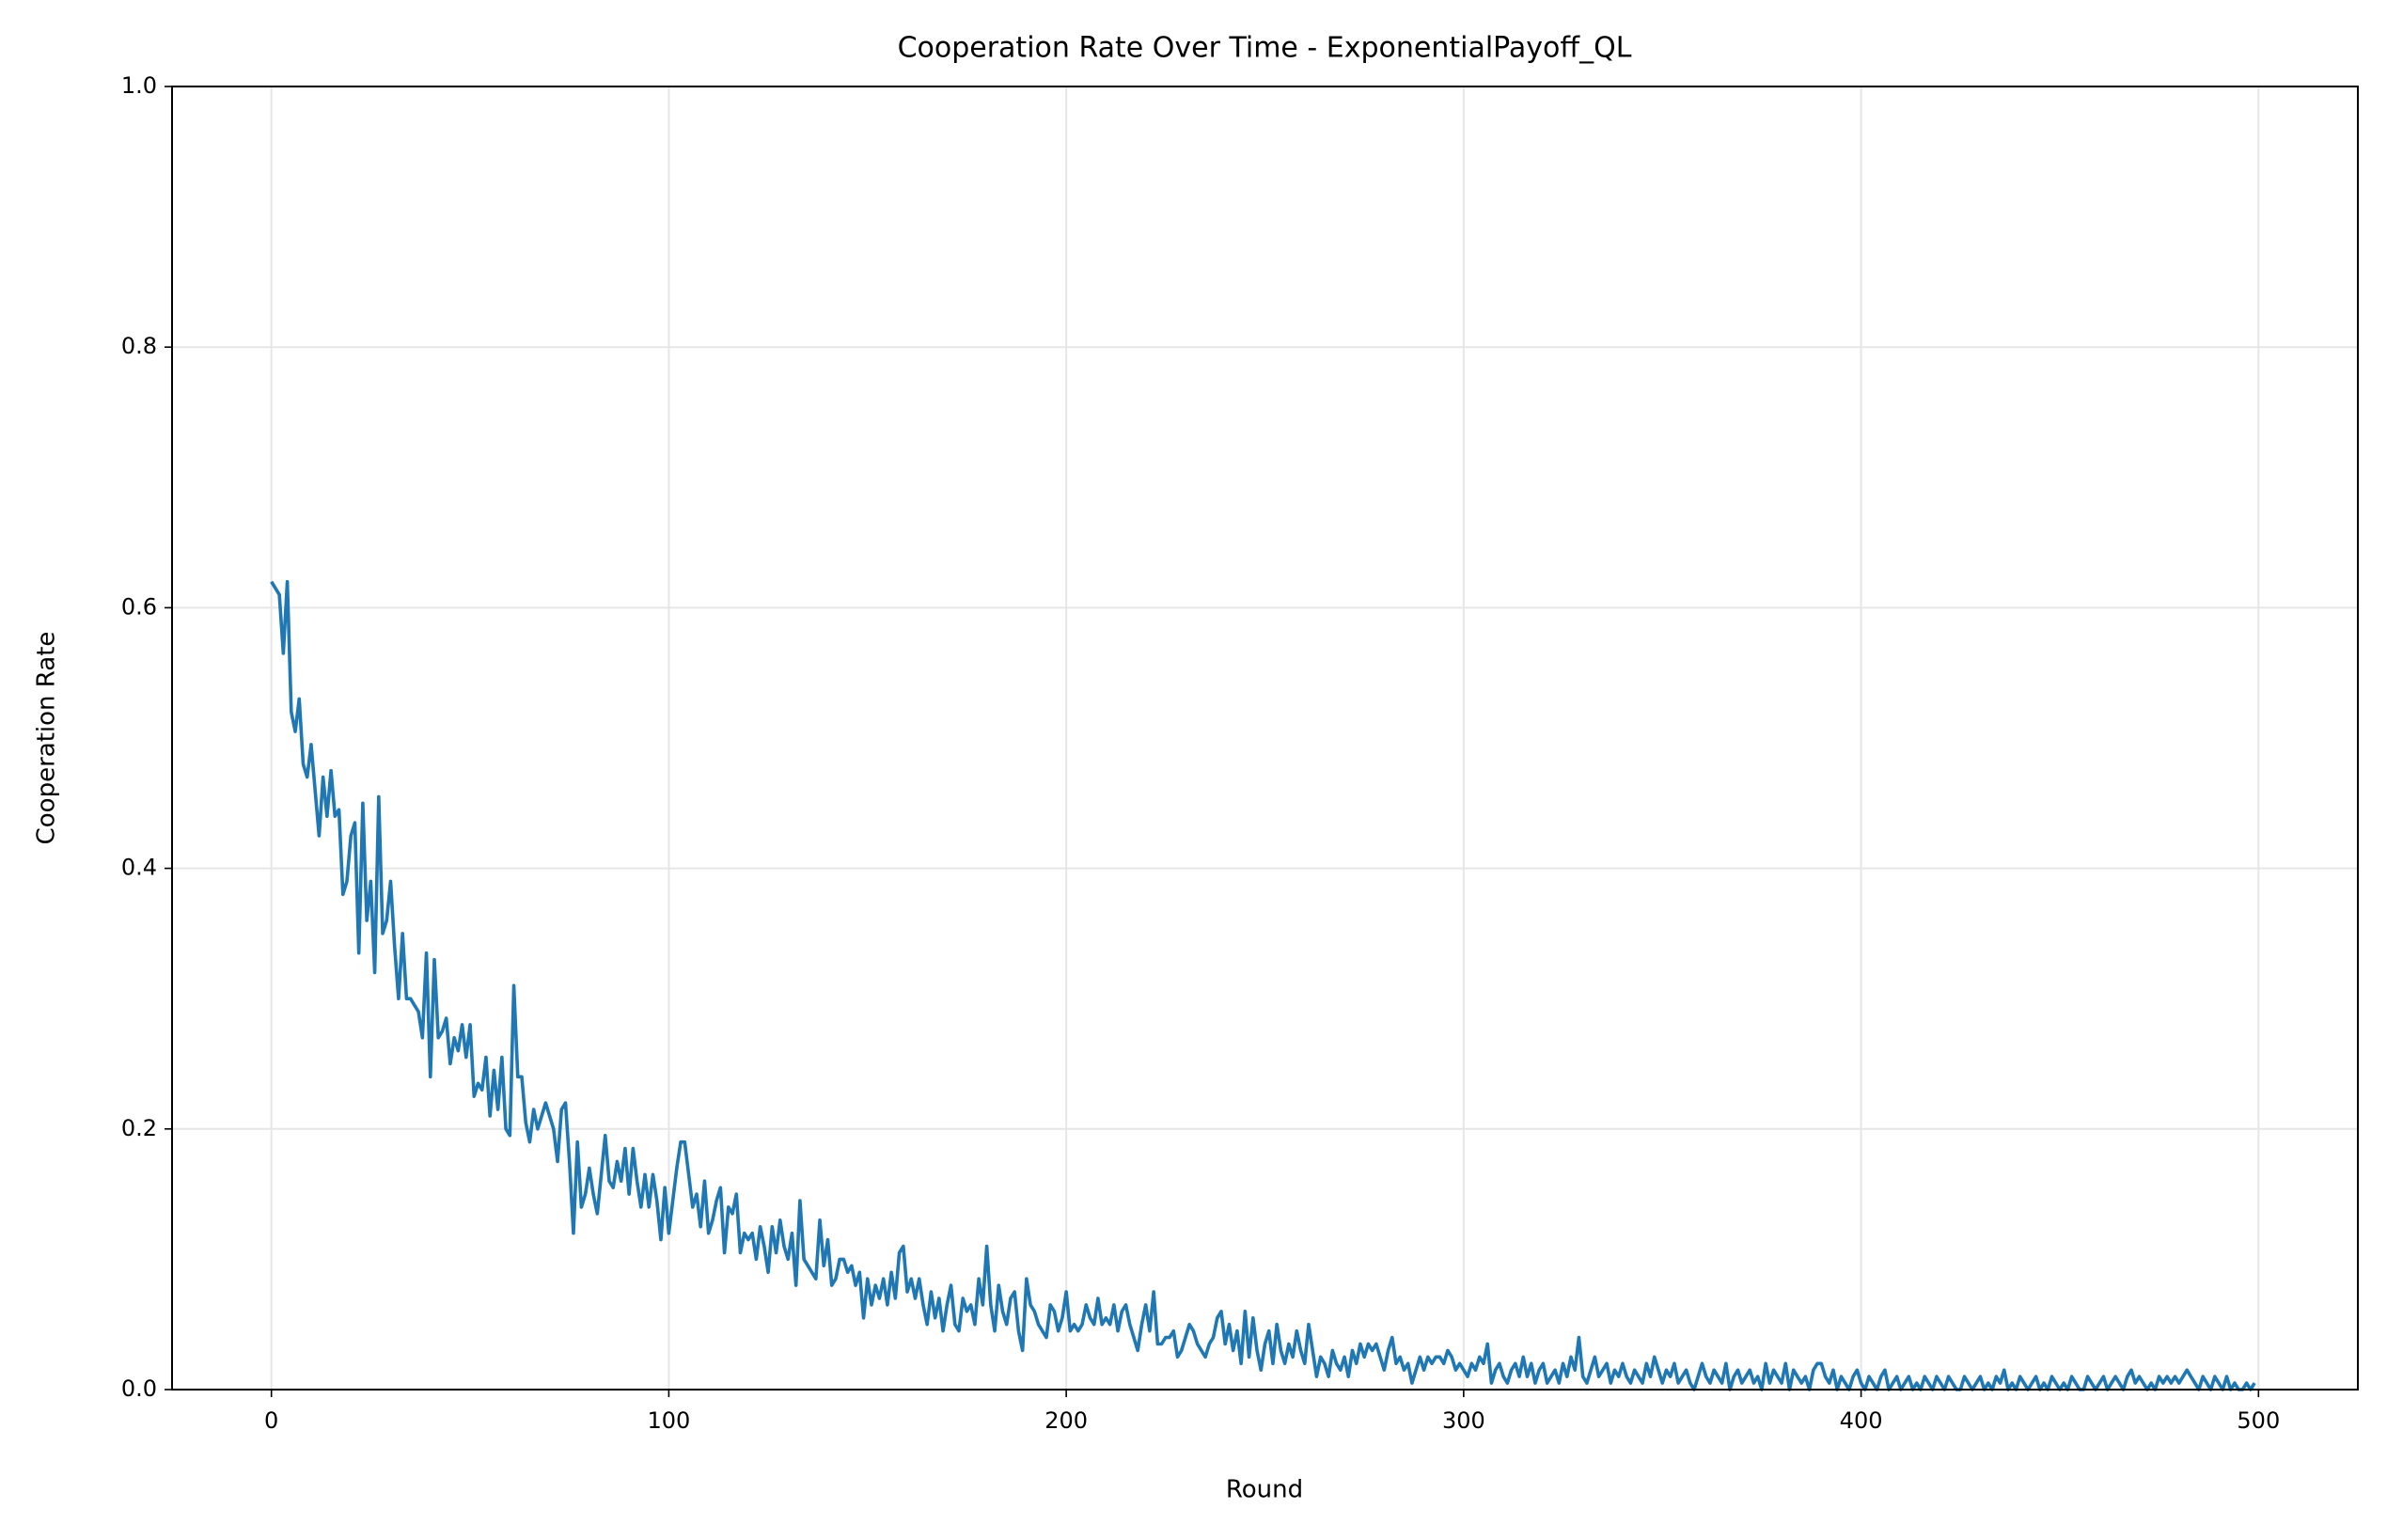 Image resolution: width=2387 pixels, height=1540 pixels. Describe the element at coordinates (47, 738) in the screenshot. I see `y-axis-label: Cooperation Rate` at that location.